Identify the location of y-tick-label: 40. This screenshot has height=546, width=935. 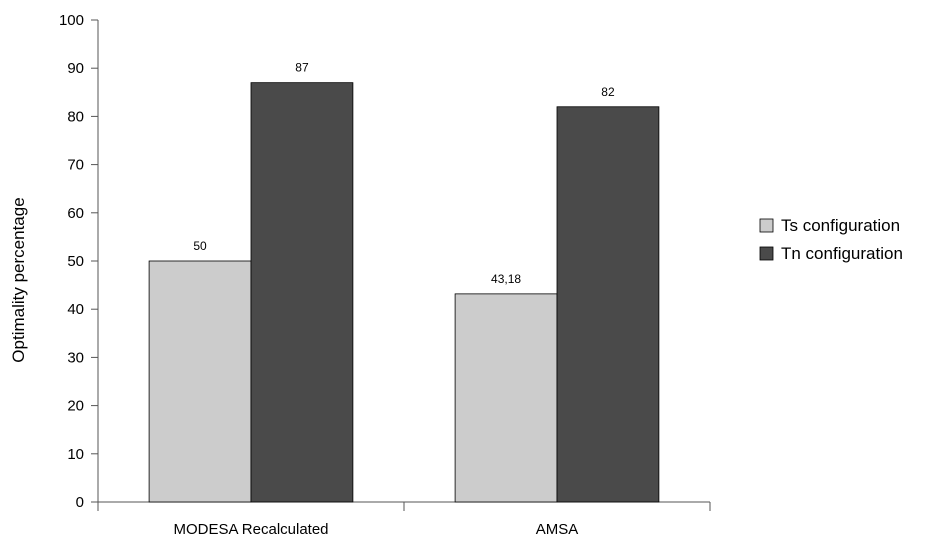
(75, 309).